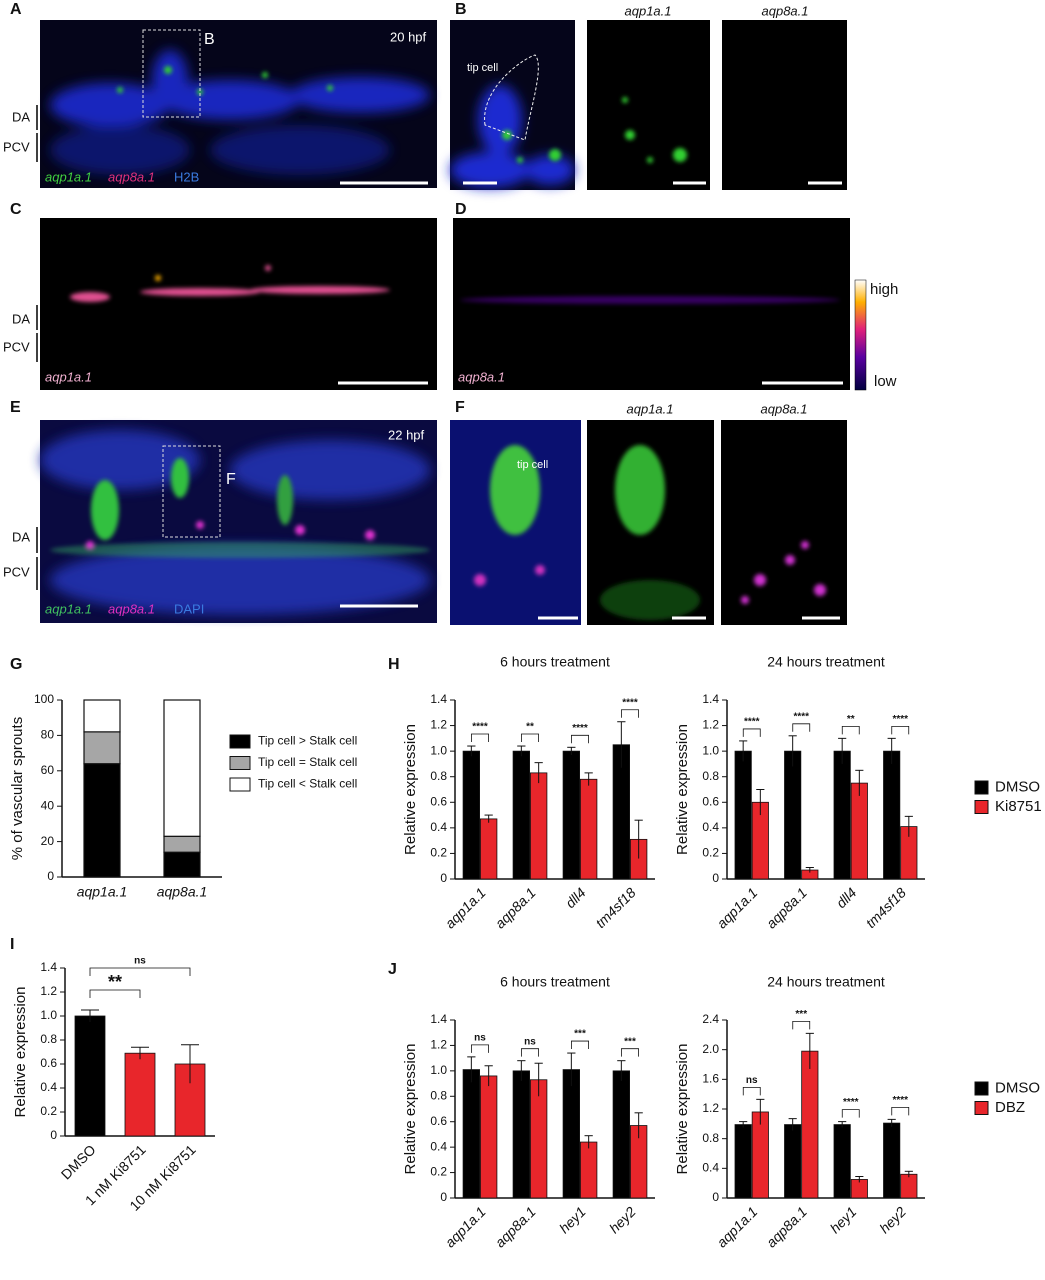 The width and height of the screenshot is (1045, 1280). What do you see at coordinates (1010, 1107) in the screenshot?
I see `legend-label: DBZ` at bounding box center [1010, 1107].